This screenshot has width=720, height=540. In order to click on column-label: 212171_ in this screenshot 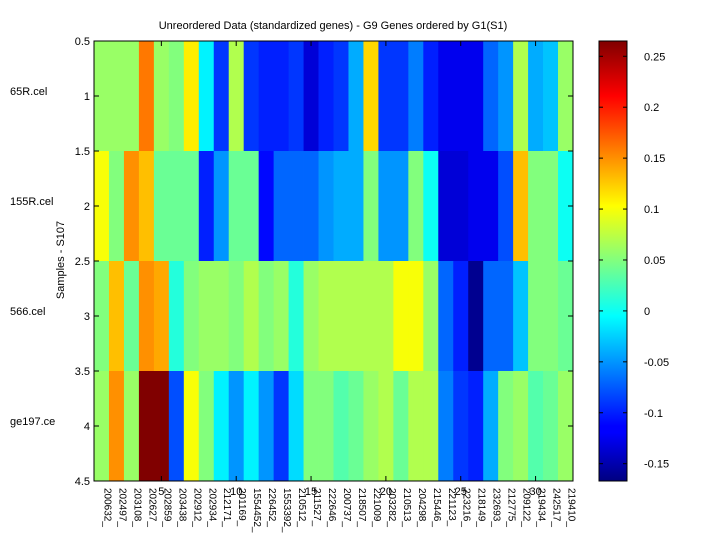, I will do `click(226, 507)`.